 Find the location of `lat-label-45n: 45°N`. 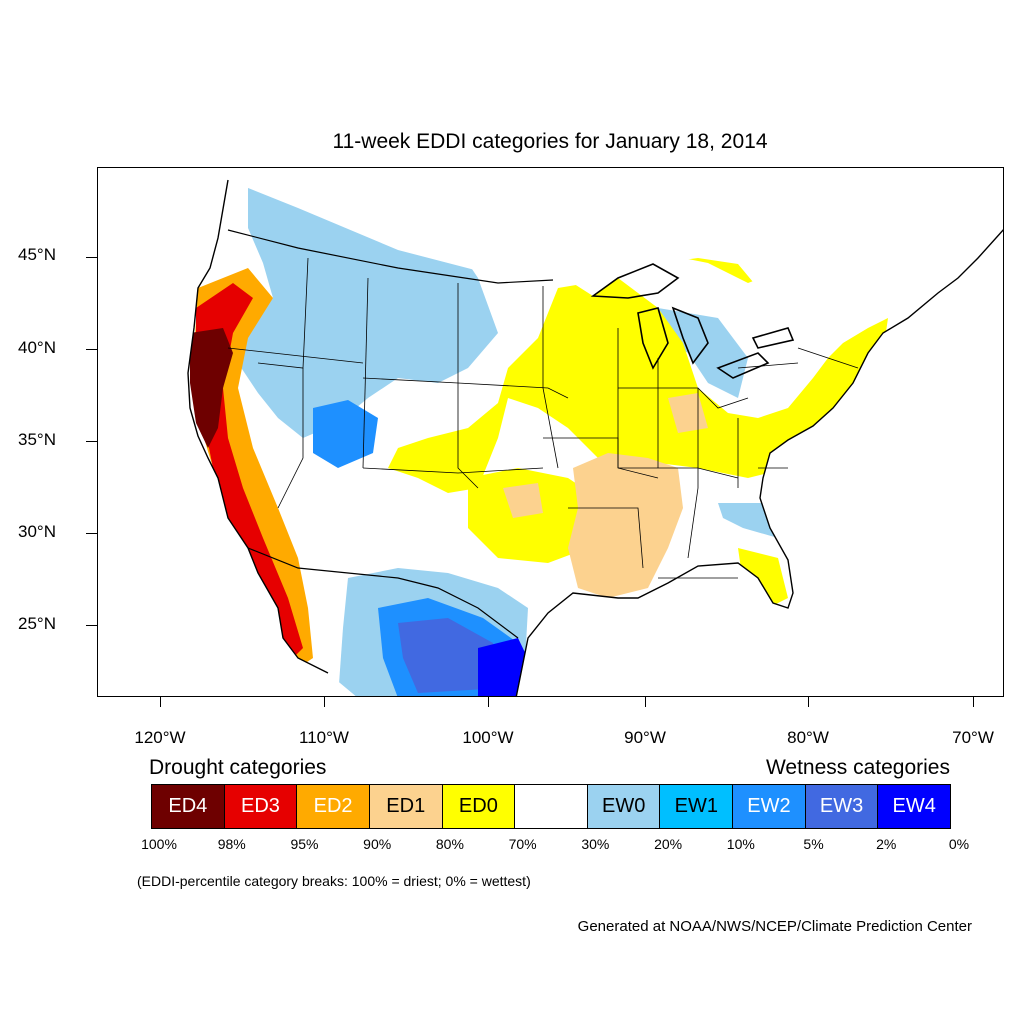

lat-label-45n: 45°N is located at coordinates (37, 254).